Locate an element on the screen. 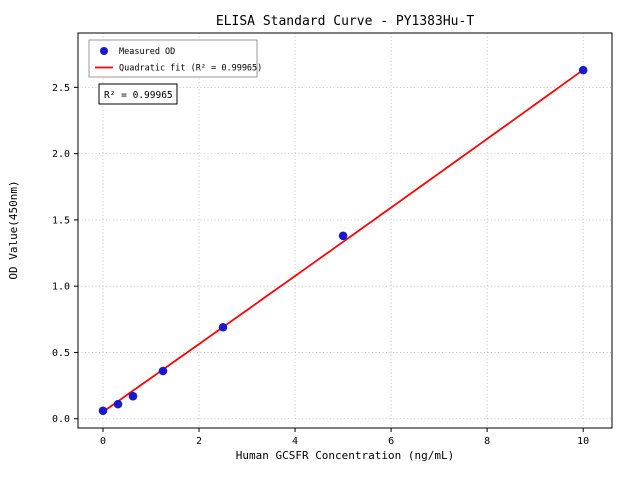 This screenshot has width=640, height=484. y-axis-label: OD Value(450nm) is located at coordinates (13, 229).